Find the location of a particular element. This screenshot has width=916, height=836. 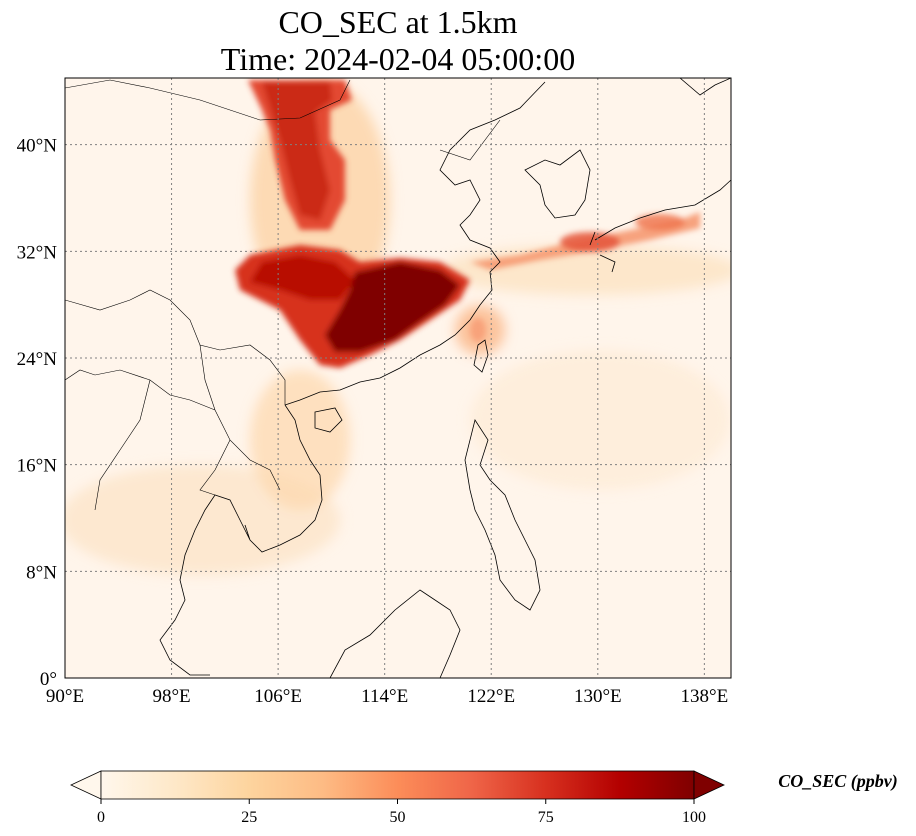

country-borders is located at coordinates (175, 400).